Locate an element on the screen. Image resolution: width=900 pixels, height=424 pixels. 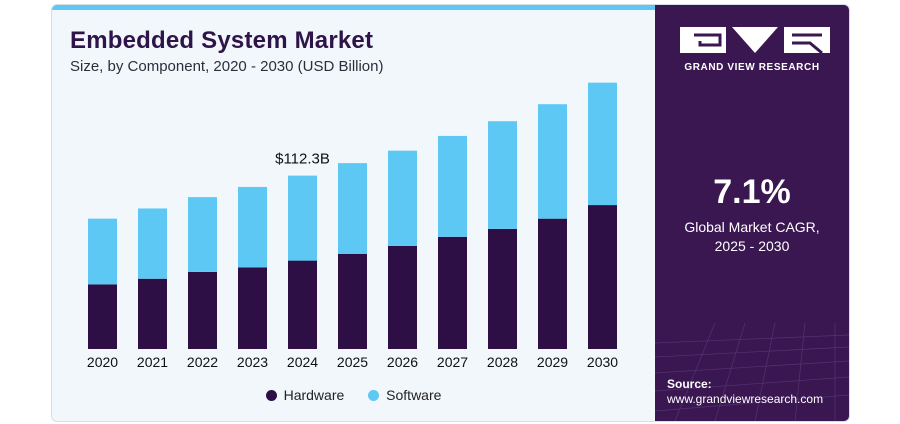
bar-hardware-2027 is located at coordinates (452, 292).